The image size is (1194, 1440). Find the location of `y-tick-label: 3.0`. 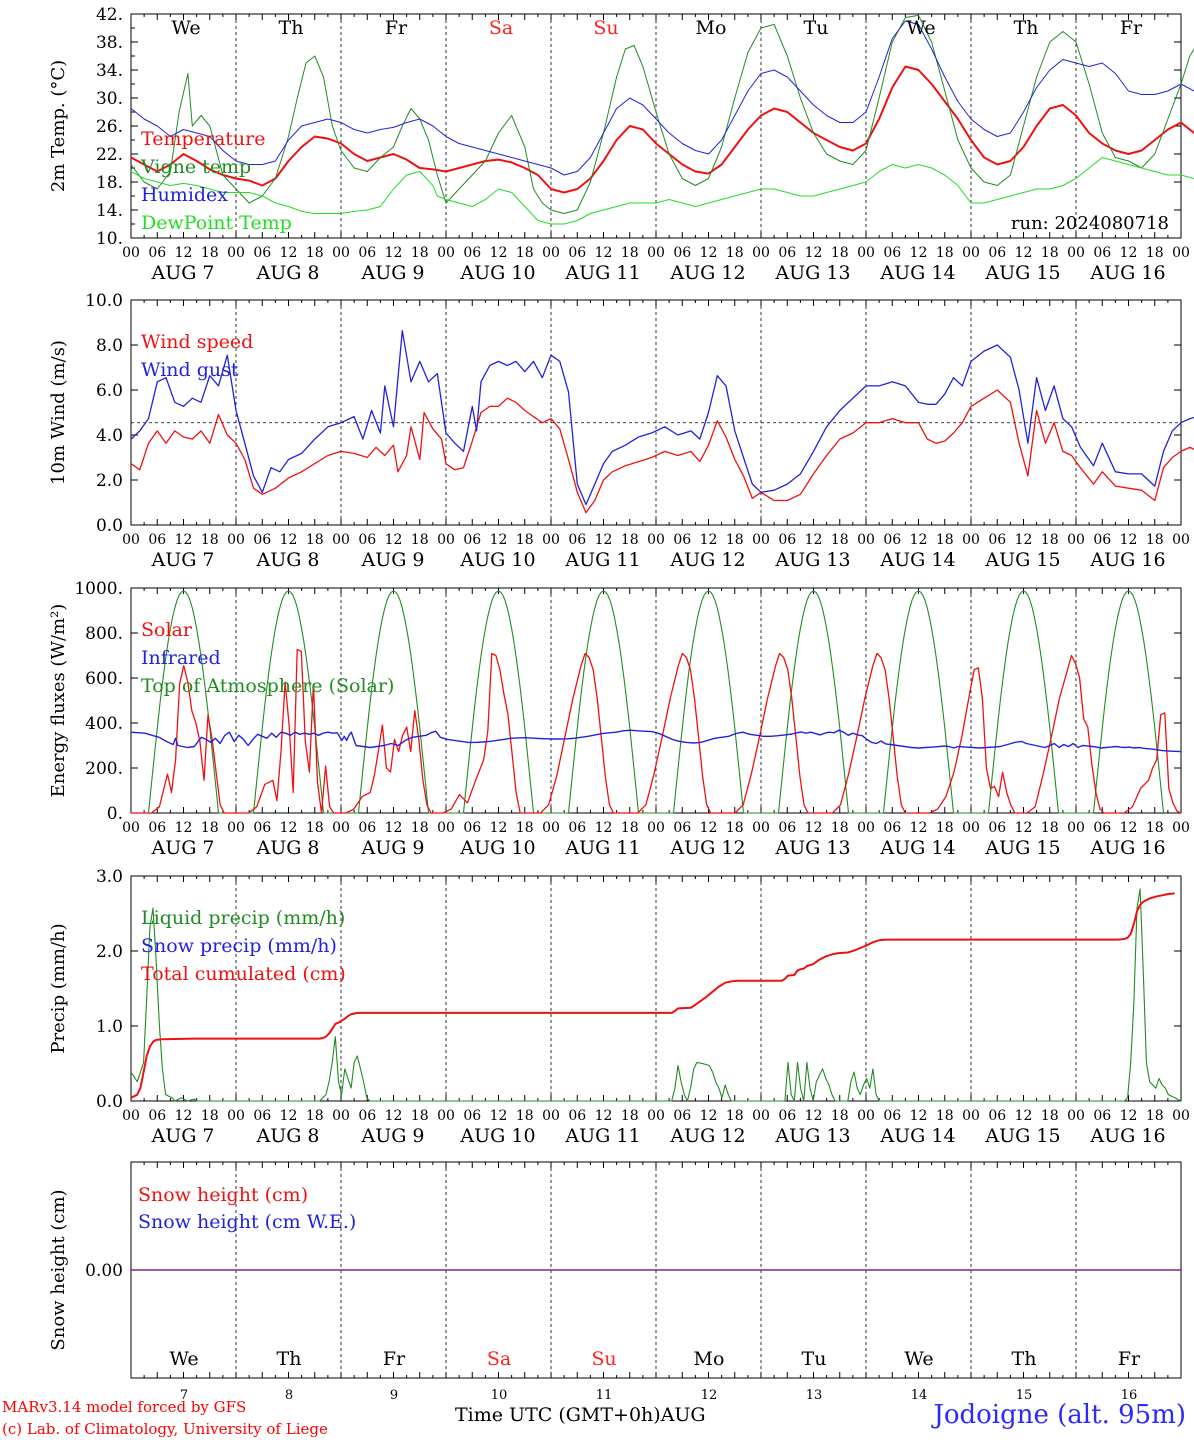

y-tick-label: 3.0 is located at coordinates (109, 877).